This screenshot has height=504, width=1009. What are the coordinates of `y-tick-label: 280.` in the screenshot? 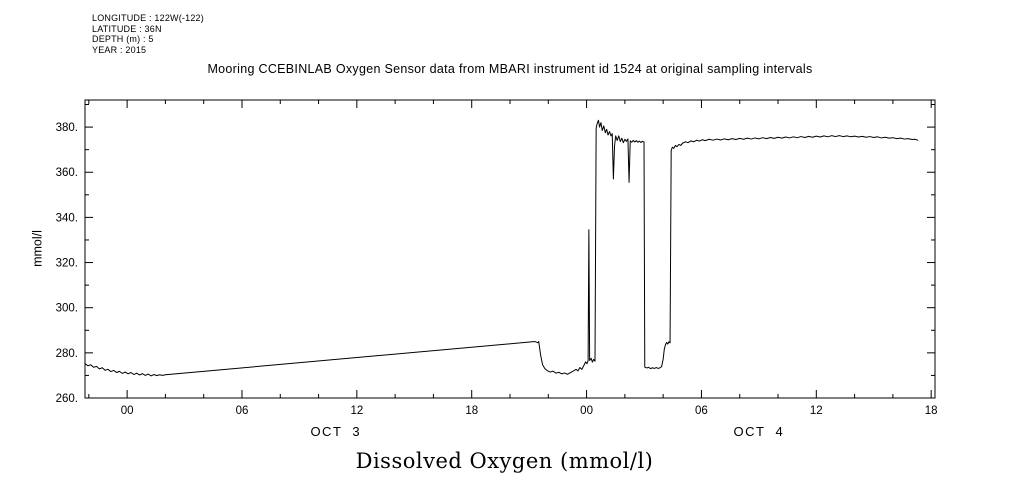 It's located at (67, 354).